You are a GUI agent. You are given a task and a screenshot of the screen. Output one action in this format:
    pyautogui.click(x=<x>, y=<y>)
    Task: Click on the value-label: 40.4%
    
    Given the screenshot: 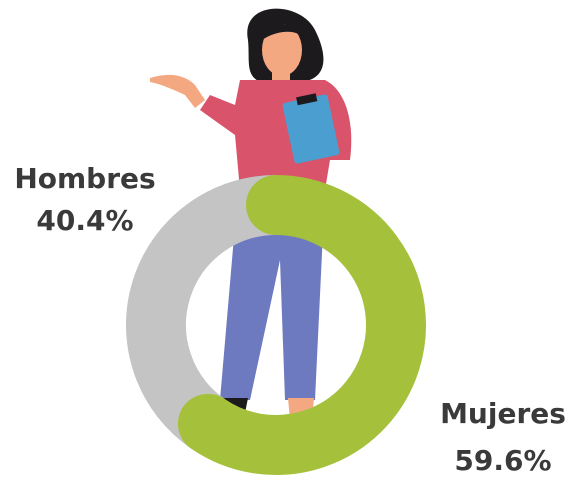 What is the action you would take?
    pyautogui.click(x=84, y=220)
    